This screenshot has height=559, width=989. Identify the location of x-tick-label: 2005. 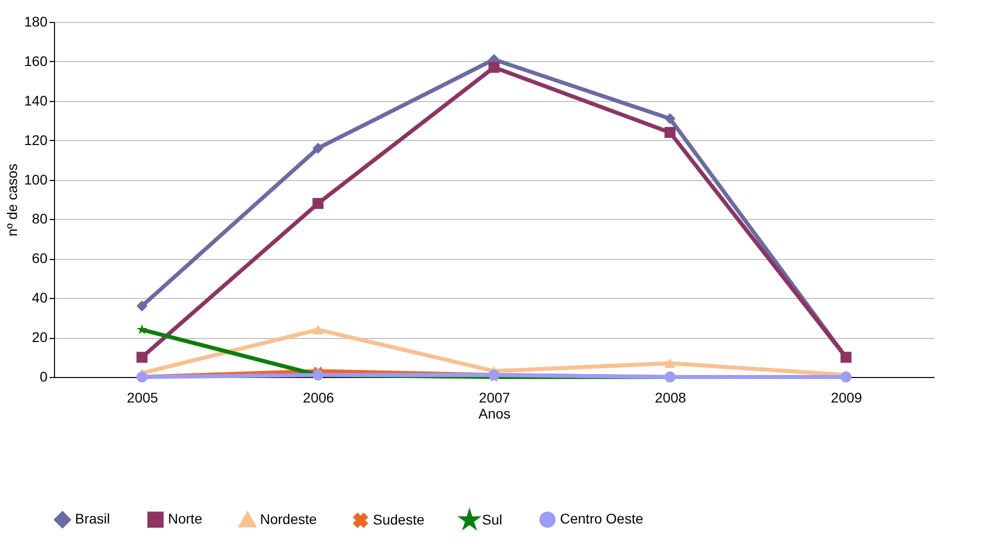
(142, 398).